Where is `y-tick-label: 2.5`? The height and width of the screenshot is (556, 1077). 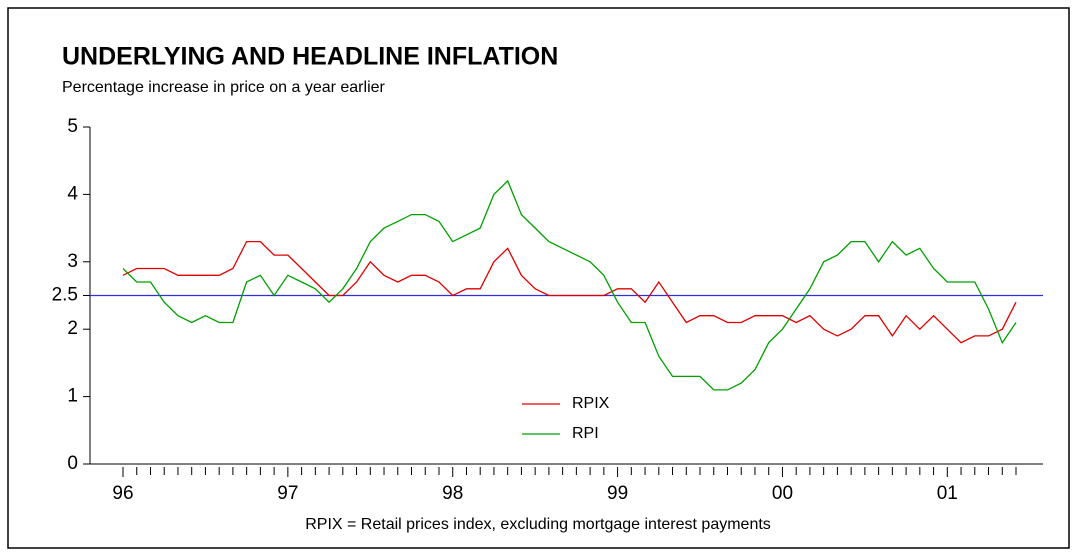 y-tick-label: 2.5 is located at coordinates (65, 295).